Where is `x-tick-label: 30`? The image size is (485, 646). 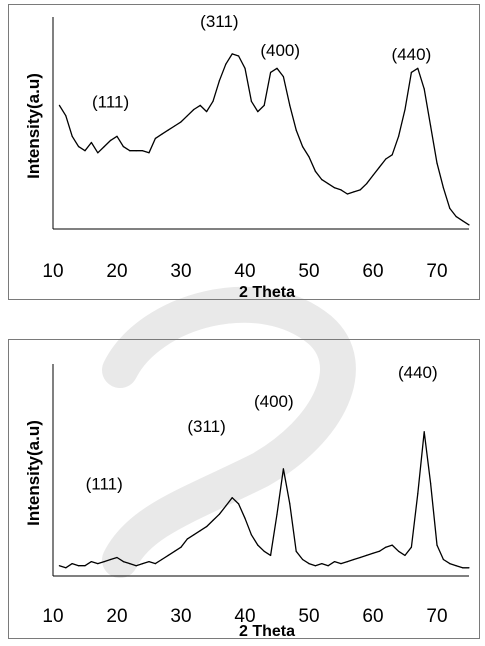 x-tick-label: 30 is located at coordinates (180, 271).